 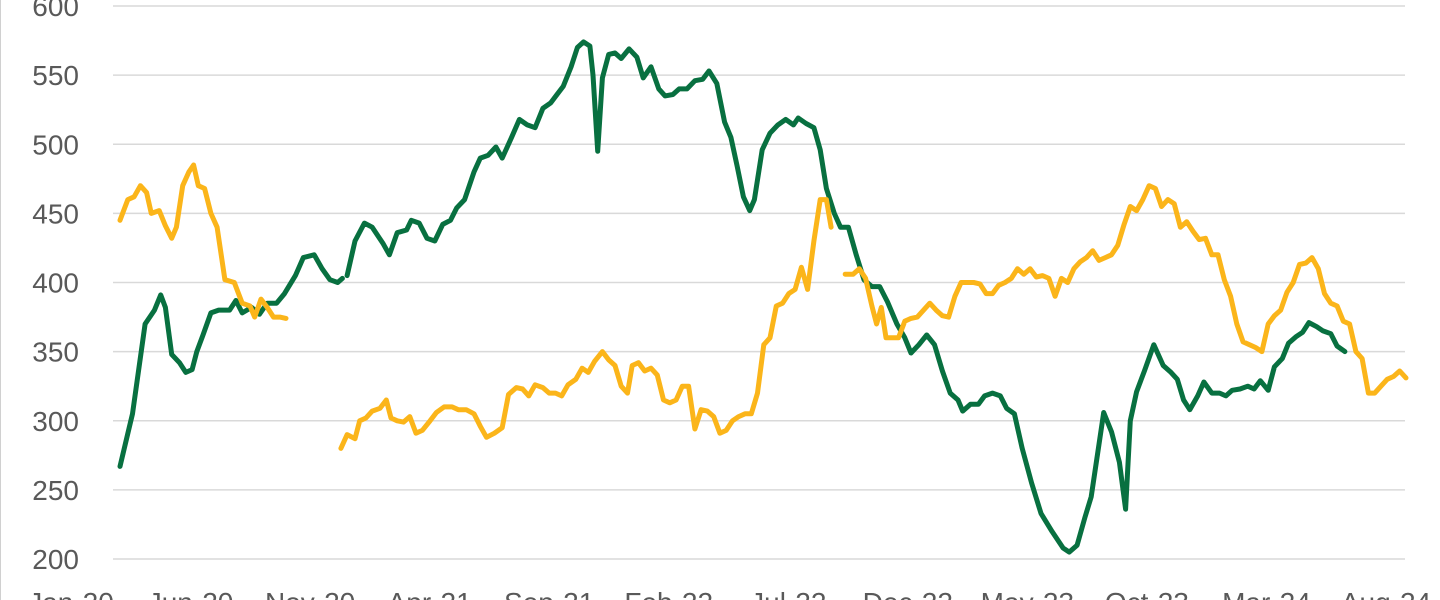 I want to click on x-tick-label: Jan-20, so click(x=71, y=593).